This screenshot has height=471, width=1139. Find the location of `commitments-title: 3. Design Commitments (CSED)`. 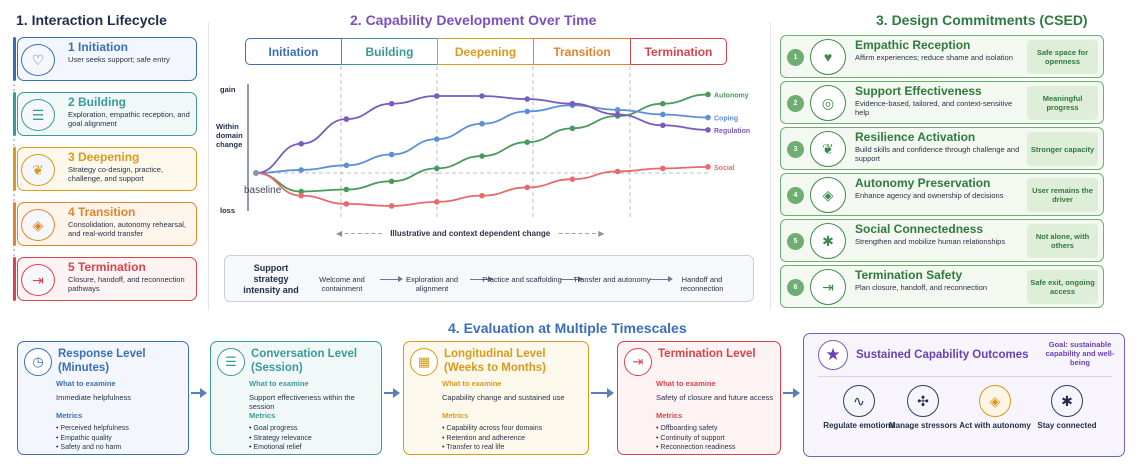

commitments-title: 3. Design Commitments (CSED) is located at coordinates (982, 20).